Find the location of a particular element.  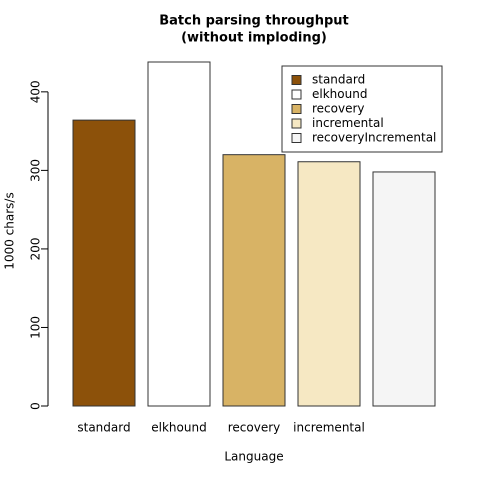

y-tick-label: 0 is located at coordinates (36, 406).